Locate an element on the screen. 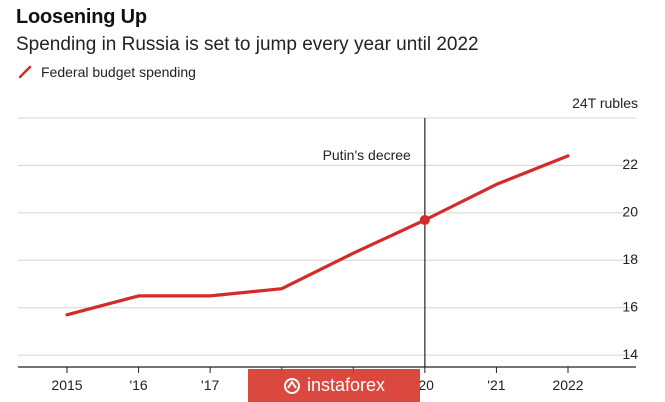 The width and height of the screenshot is (665, 402). y-tick-label: 14 is located at coordinates (630, 354).